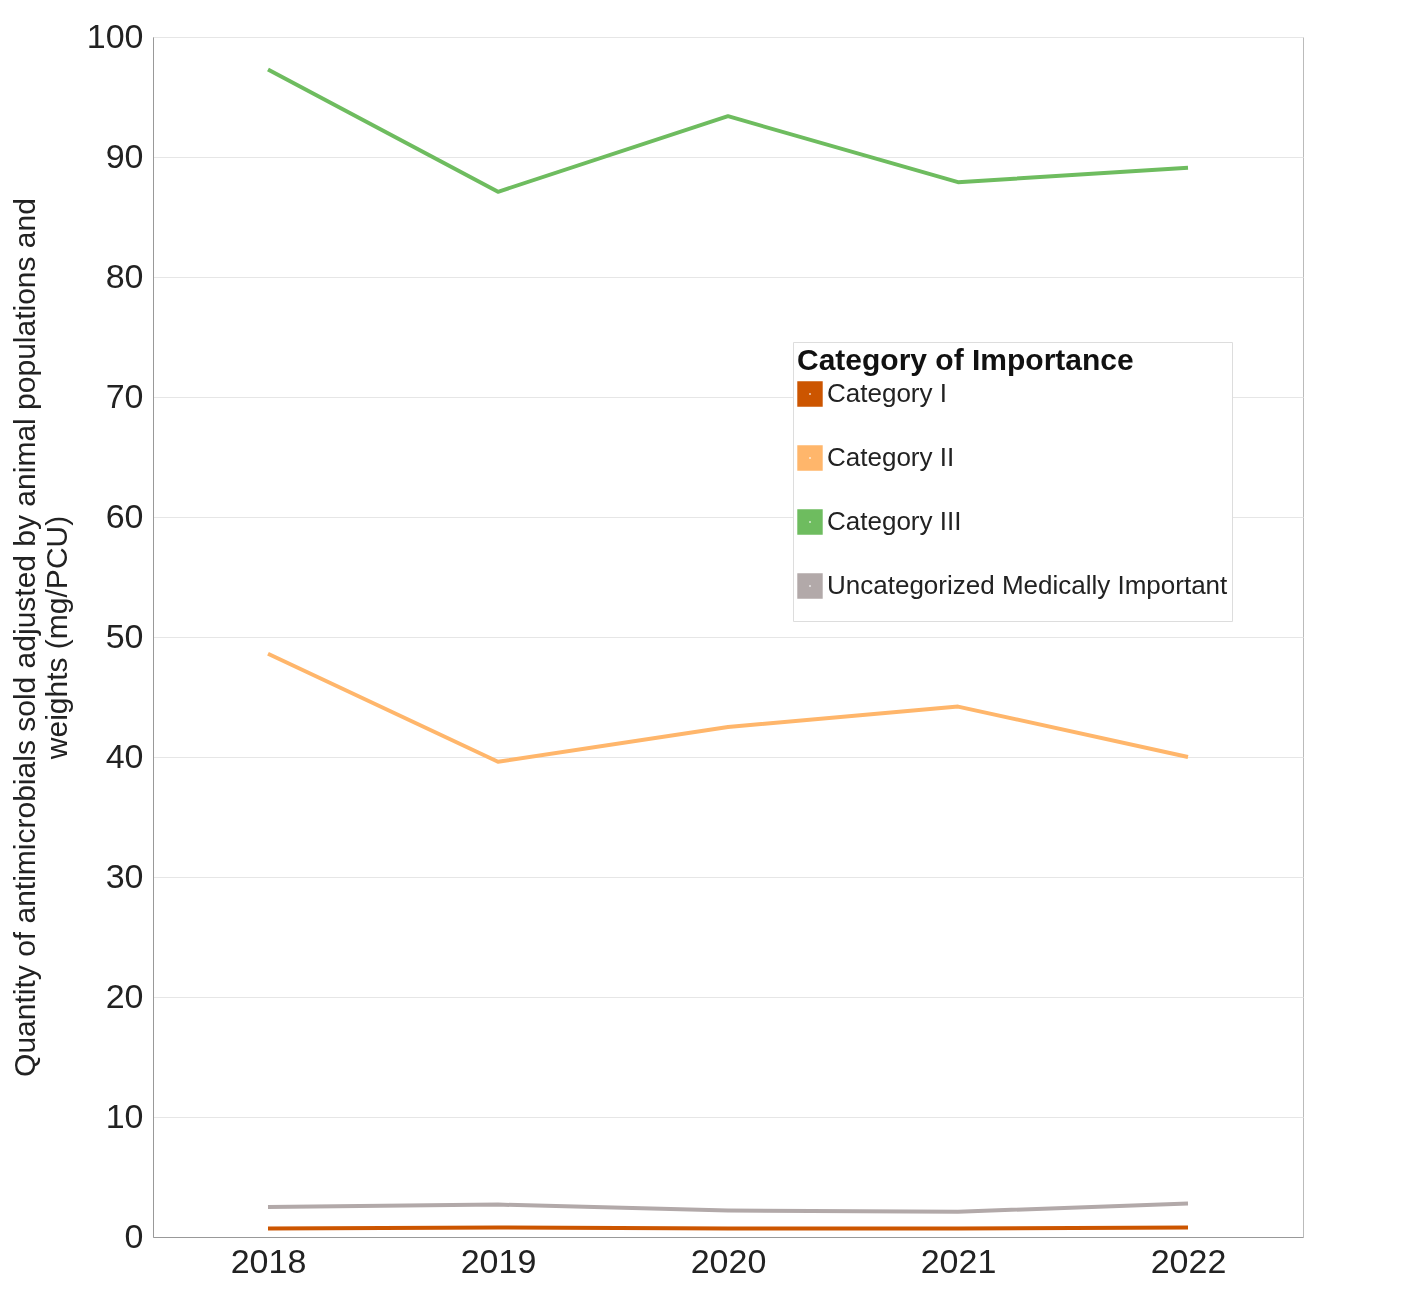 This screenshot has width=1411, height=1306. What do you see at coordinates (498, 1260) in the screenshot?
I see `x-tick-label: 2019` at bounding box center [498, 1260].